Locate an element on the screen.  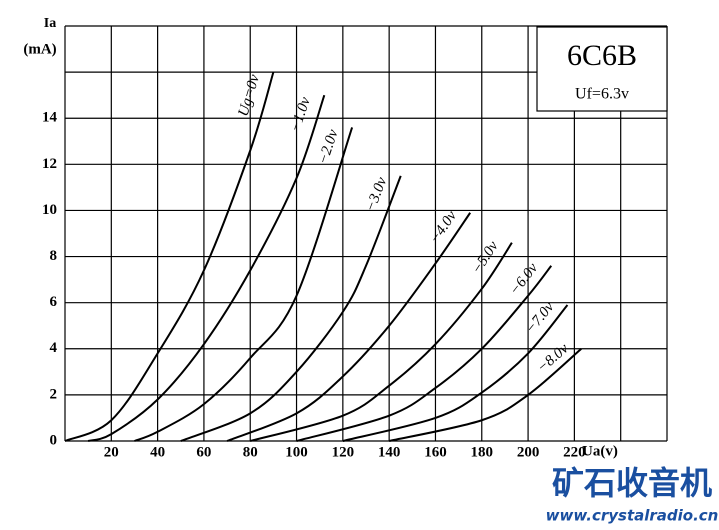
x-tick-label: 60 is located at coordinates (203, 452).